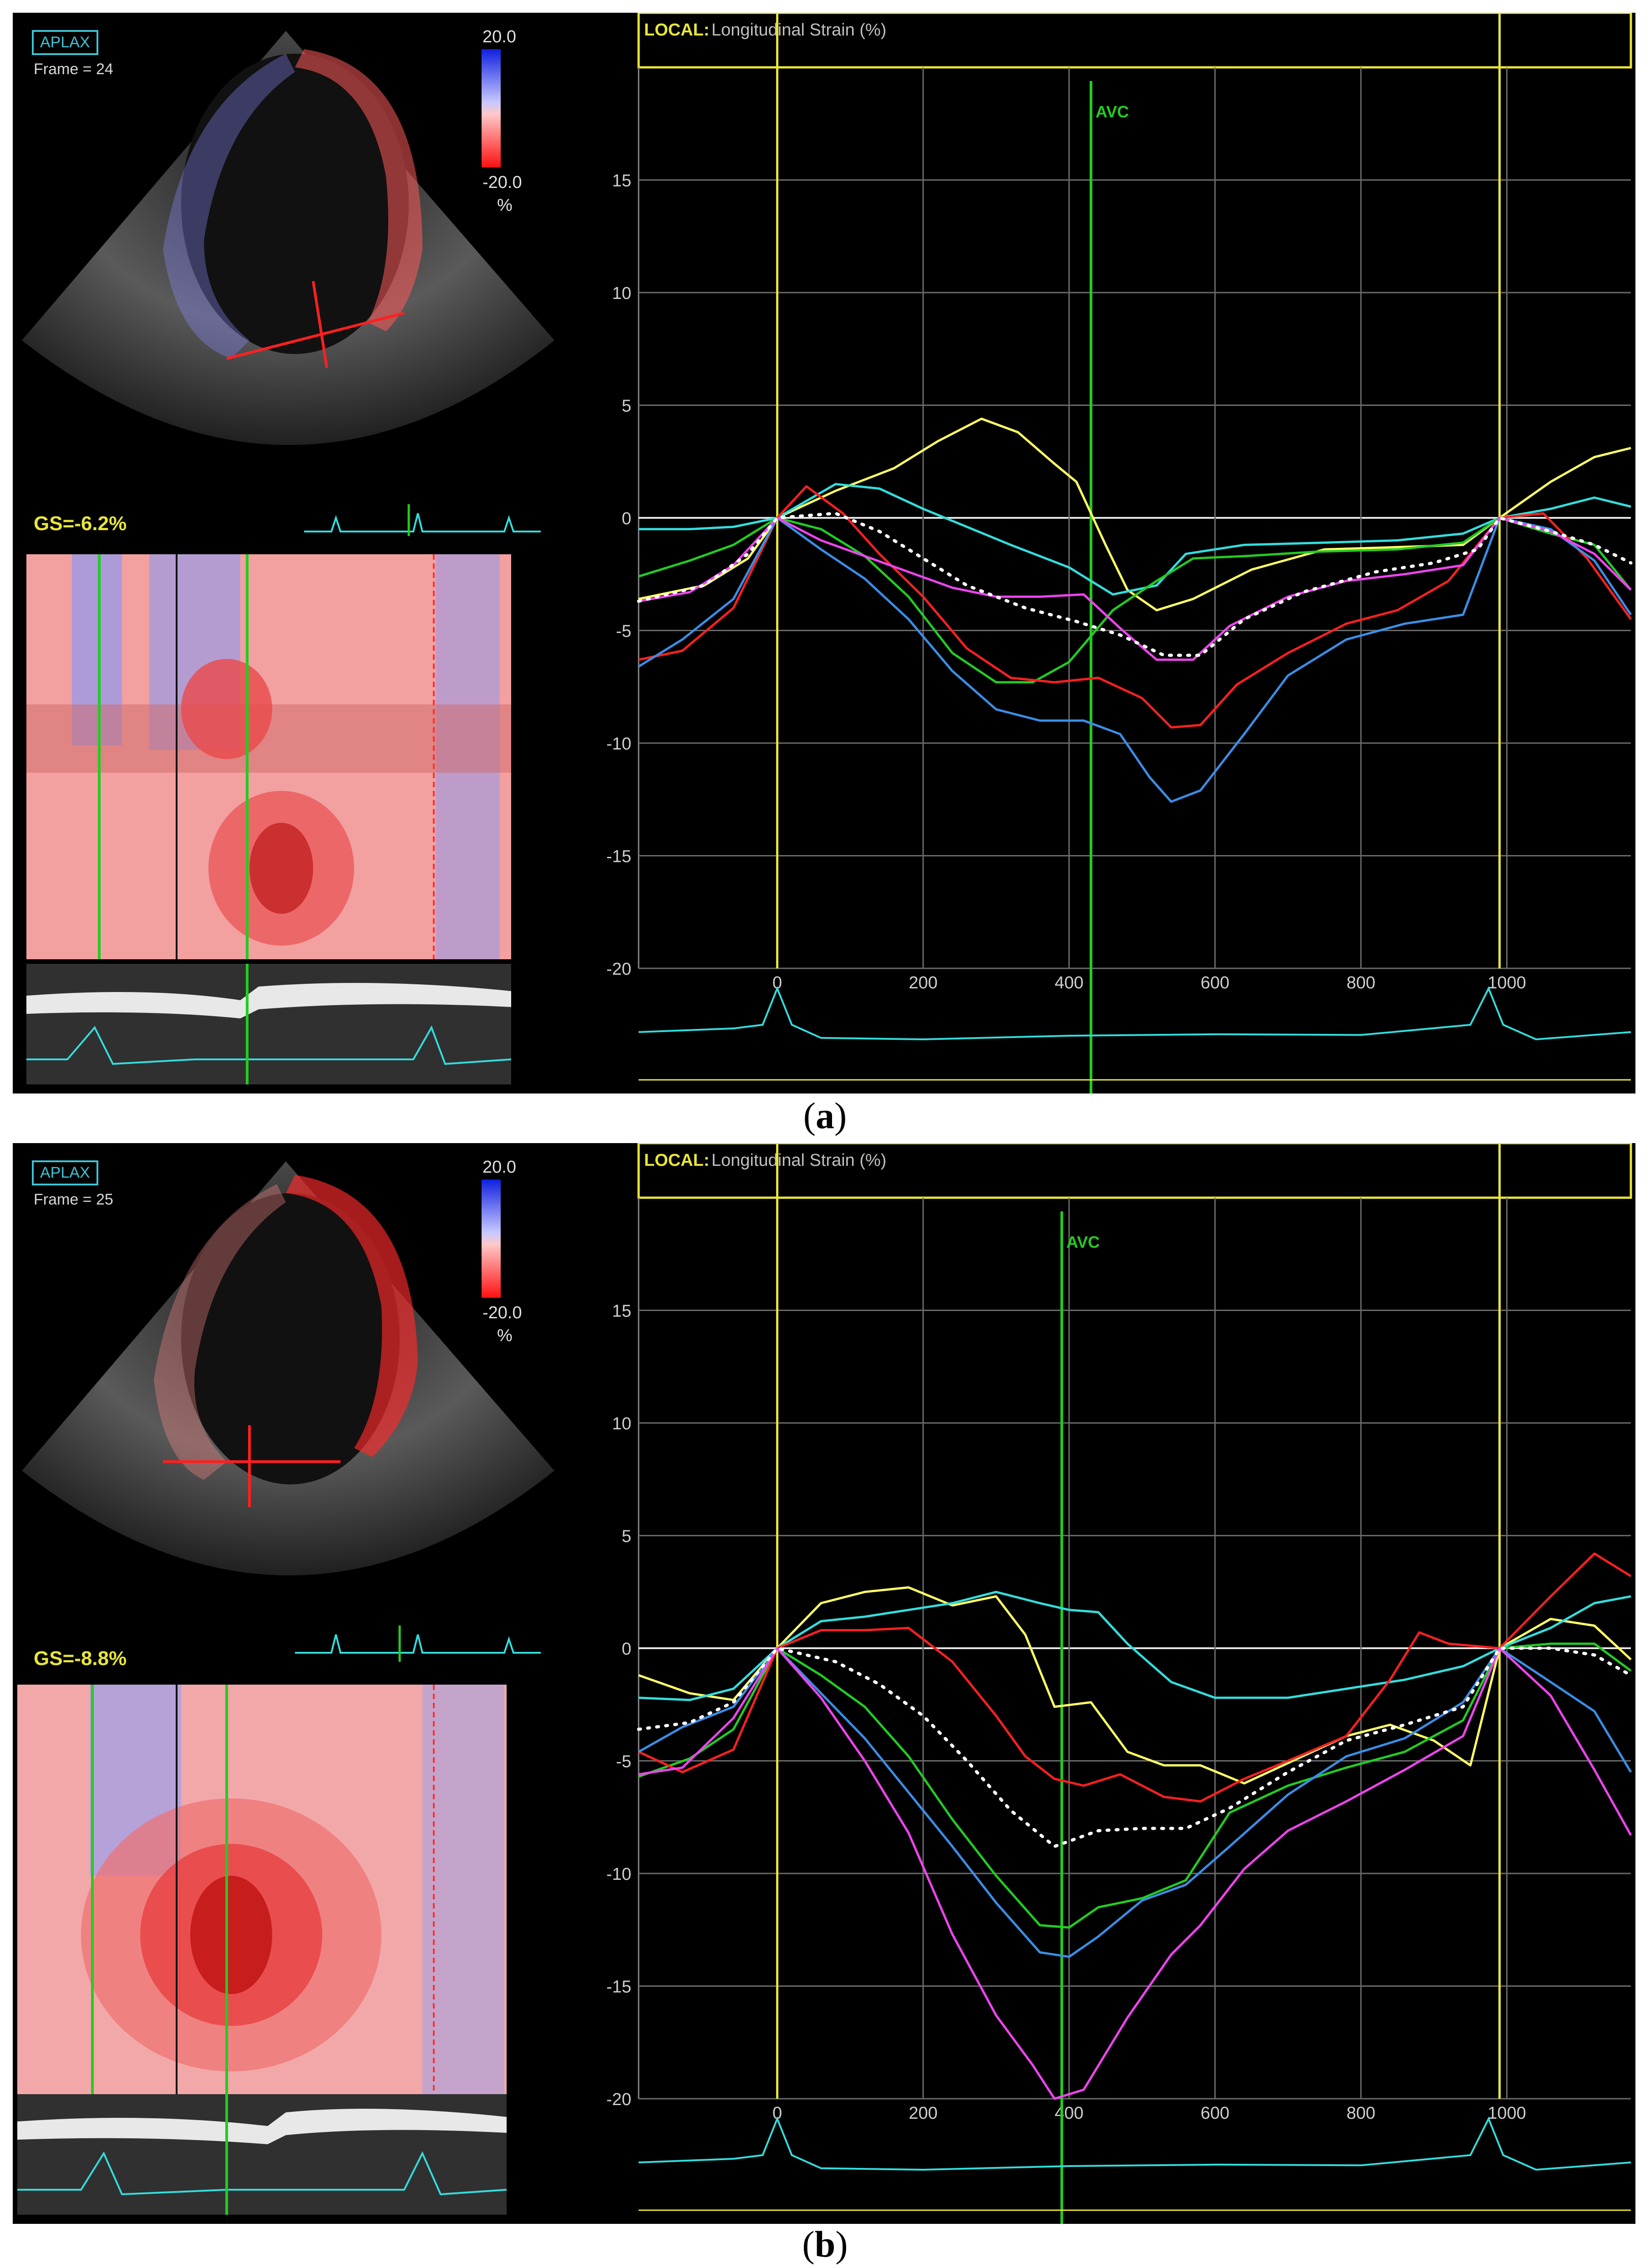 The width and height of the screenshot is (1650, 2268). I want to click on global-strain-value: GS=-8.8%, so click(80, 1658).